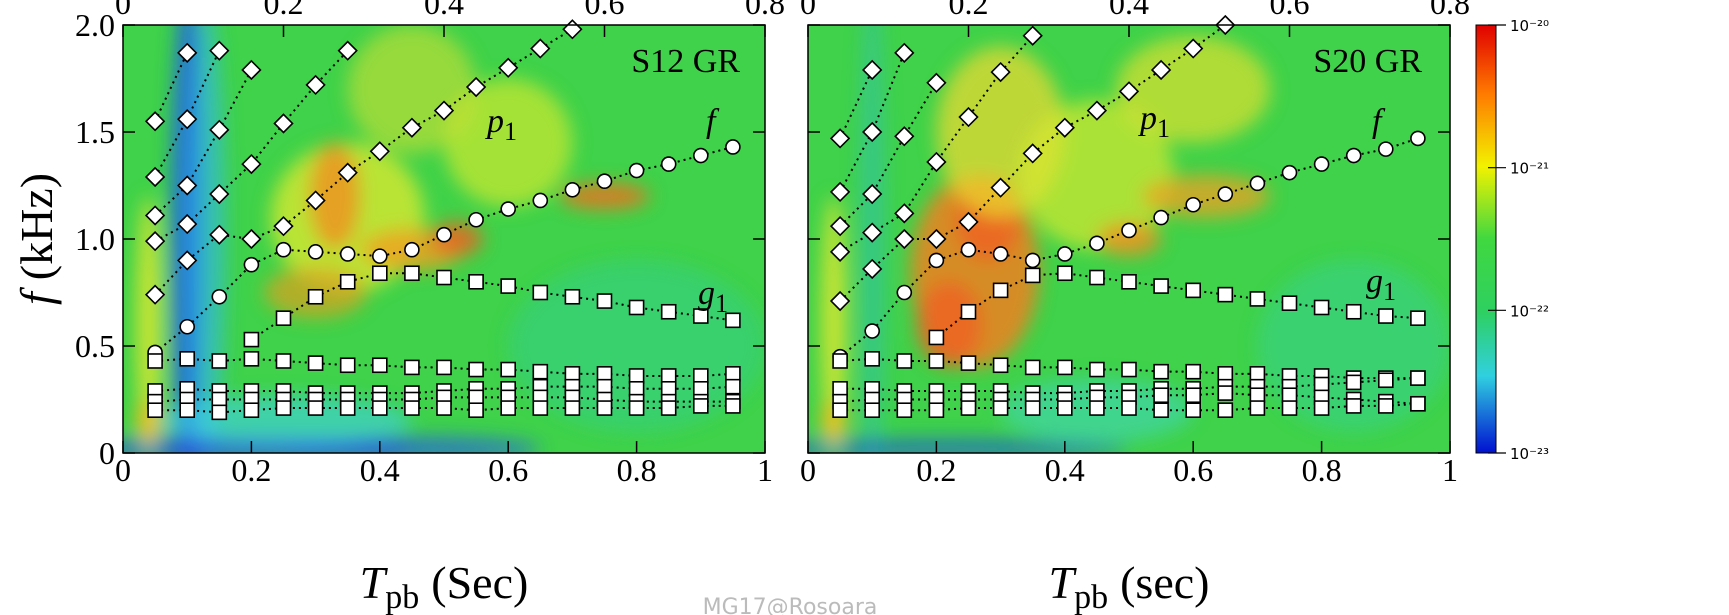 Image resolution: width=1729 pixels, height=615 pixels. What do you see at coordinates (808, 470) in the screenshot?
I see `x-tick-label: 0` at bounding box center [808, 470].